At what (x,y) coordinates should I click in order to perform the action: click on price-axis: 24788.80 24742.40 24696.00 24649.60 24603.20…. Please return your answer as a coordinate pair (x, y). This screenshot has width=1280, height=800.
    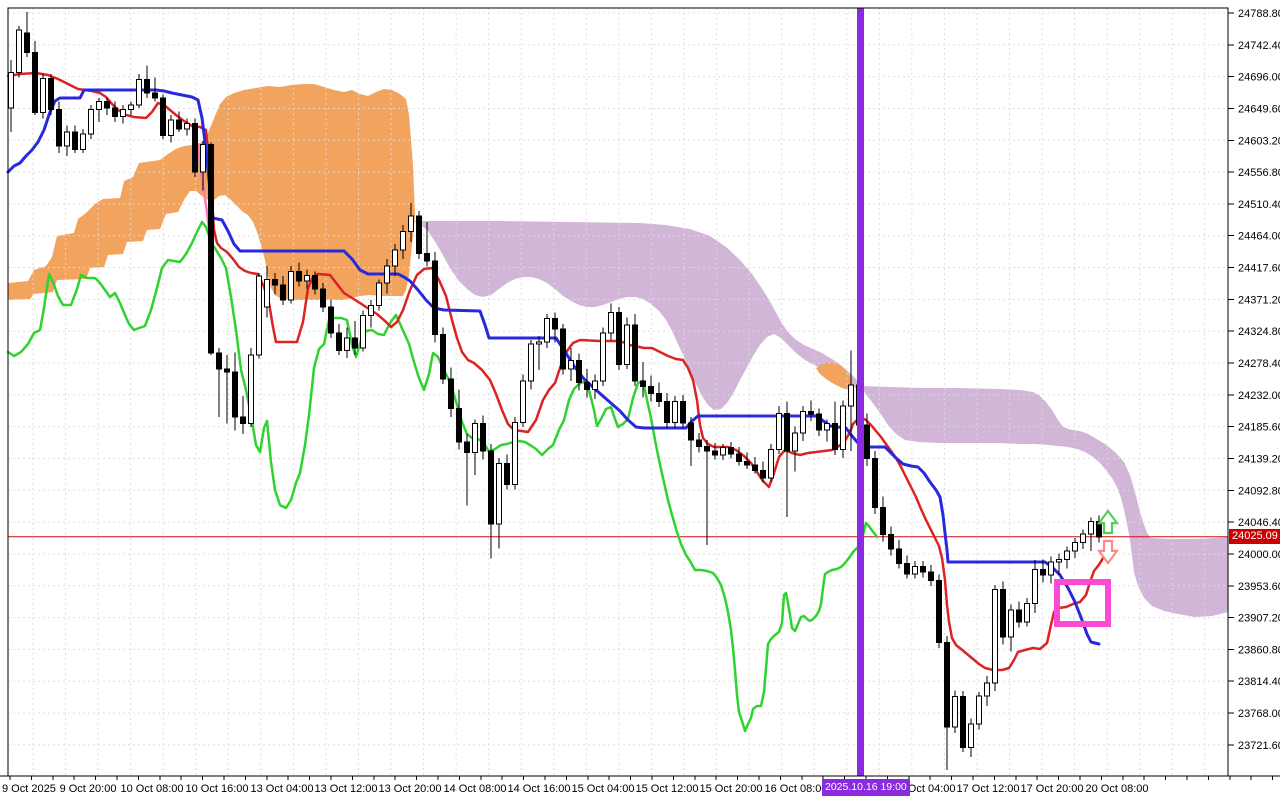
    Looking at the image, I should click on (1254, 380).